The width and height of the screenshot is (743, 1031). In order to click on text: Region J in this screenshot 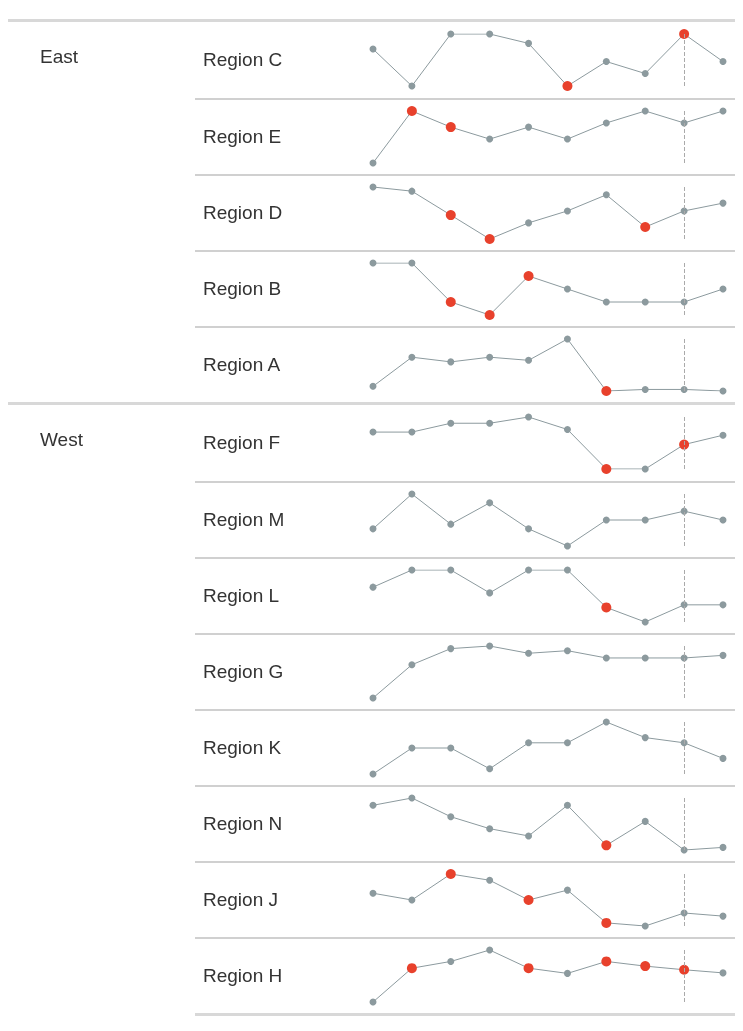, I will do `click(240, 900)`.